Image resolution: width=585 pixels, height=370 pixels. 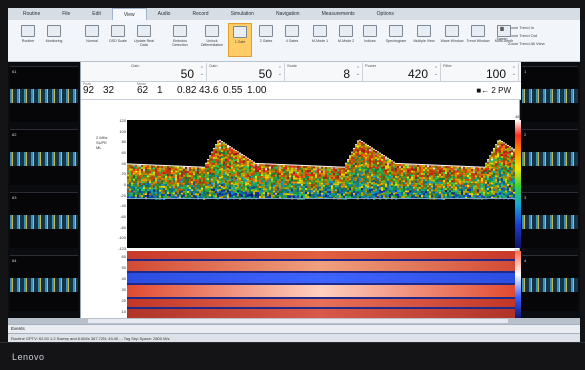 I want to click on scrollbar-thumb, so click(x=298, y=321).